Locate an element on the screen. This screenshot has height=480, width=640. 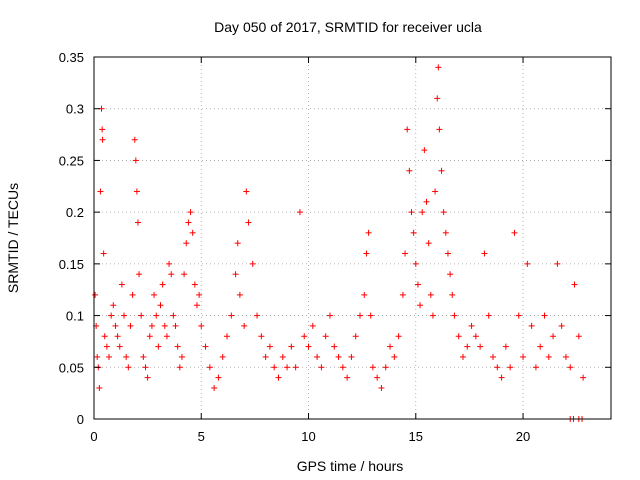
x-tick-label: 0 is located at coordinates (93, 436).